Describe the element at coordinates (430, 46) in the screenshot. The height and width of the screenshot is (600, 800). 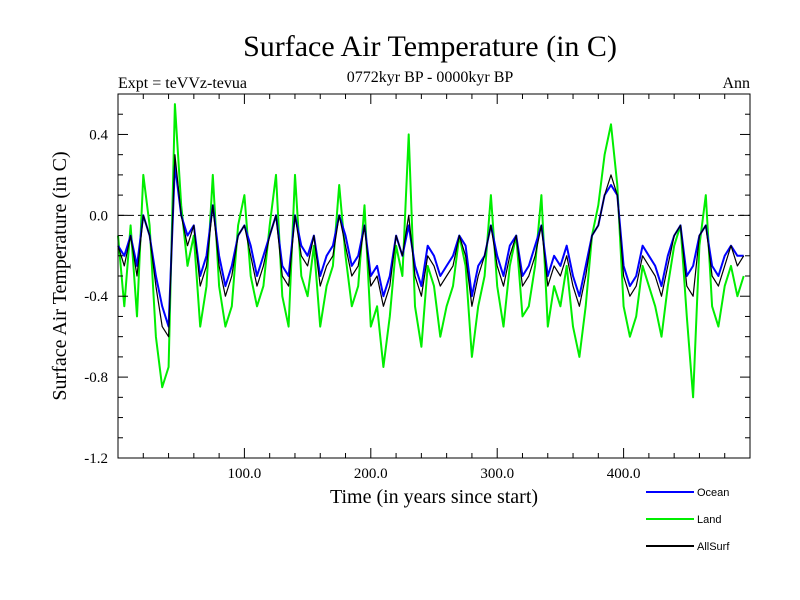
I see `chart-title: Surface Air Temperature (in C)` at that location.